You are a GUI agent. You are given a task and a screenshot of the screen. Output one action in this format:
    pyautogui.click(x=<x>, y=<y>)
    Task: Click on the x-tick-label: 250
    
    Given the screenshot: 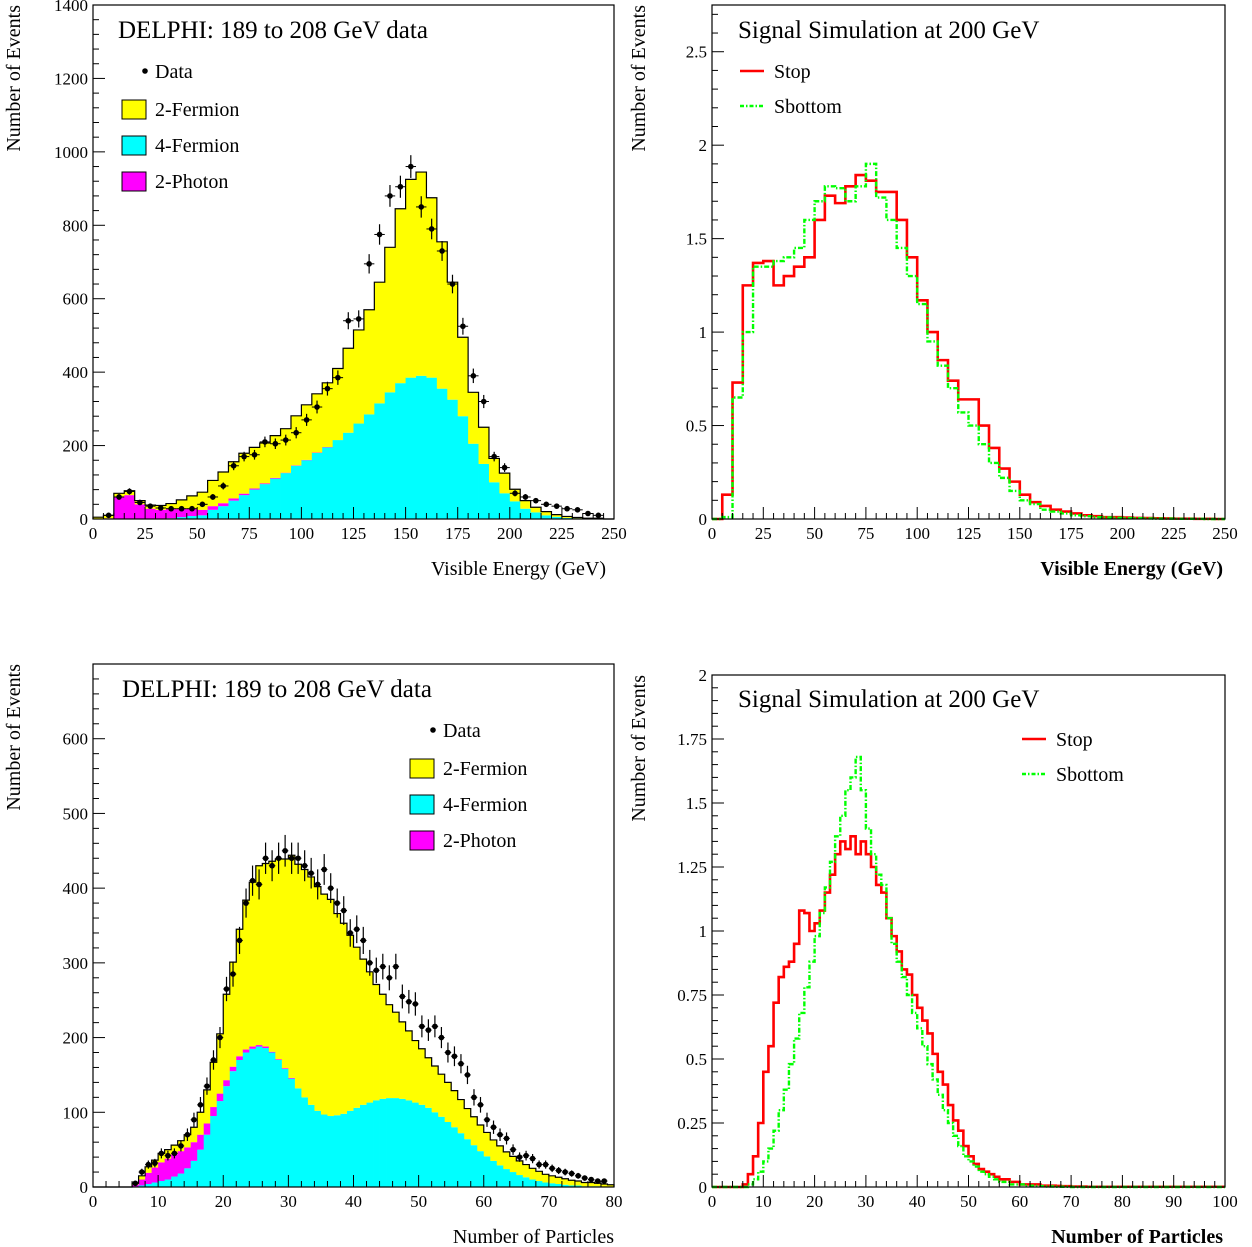 What is the action you would take?
    pyautogui.click(x=1225, y=533)
    